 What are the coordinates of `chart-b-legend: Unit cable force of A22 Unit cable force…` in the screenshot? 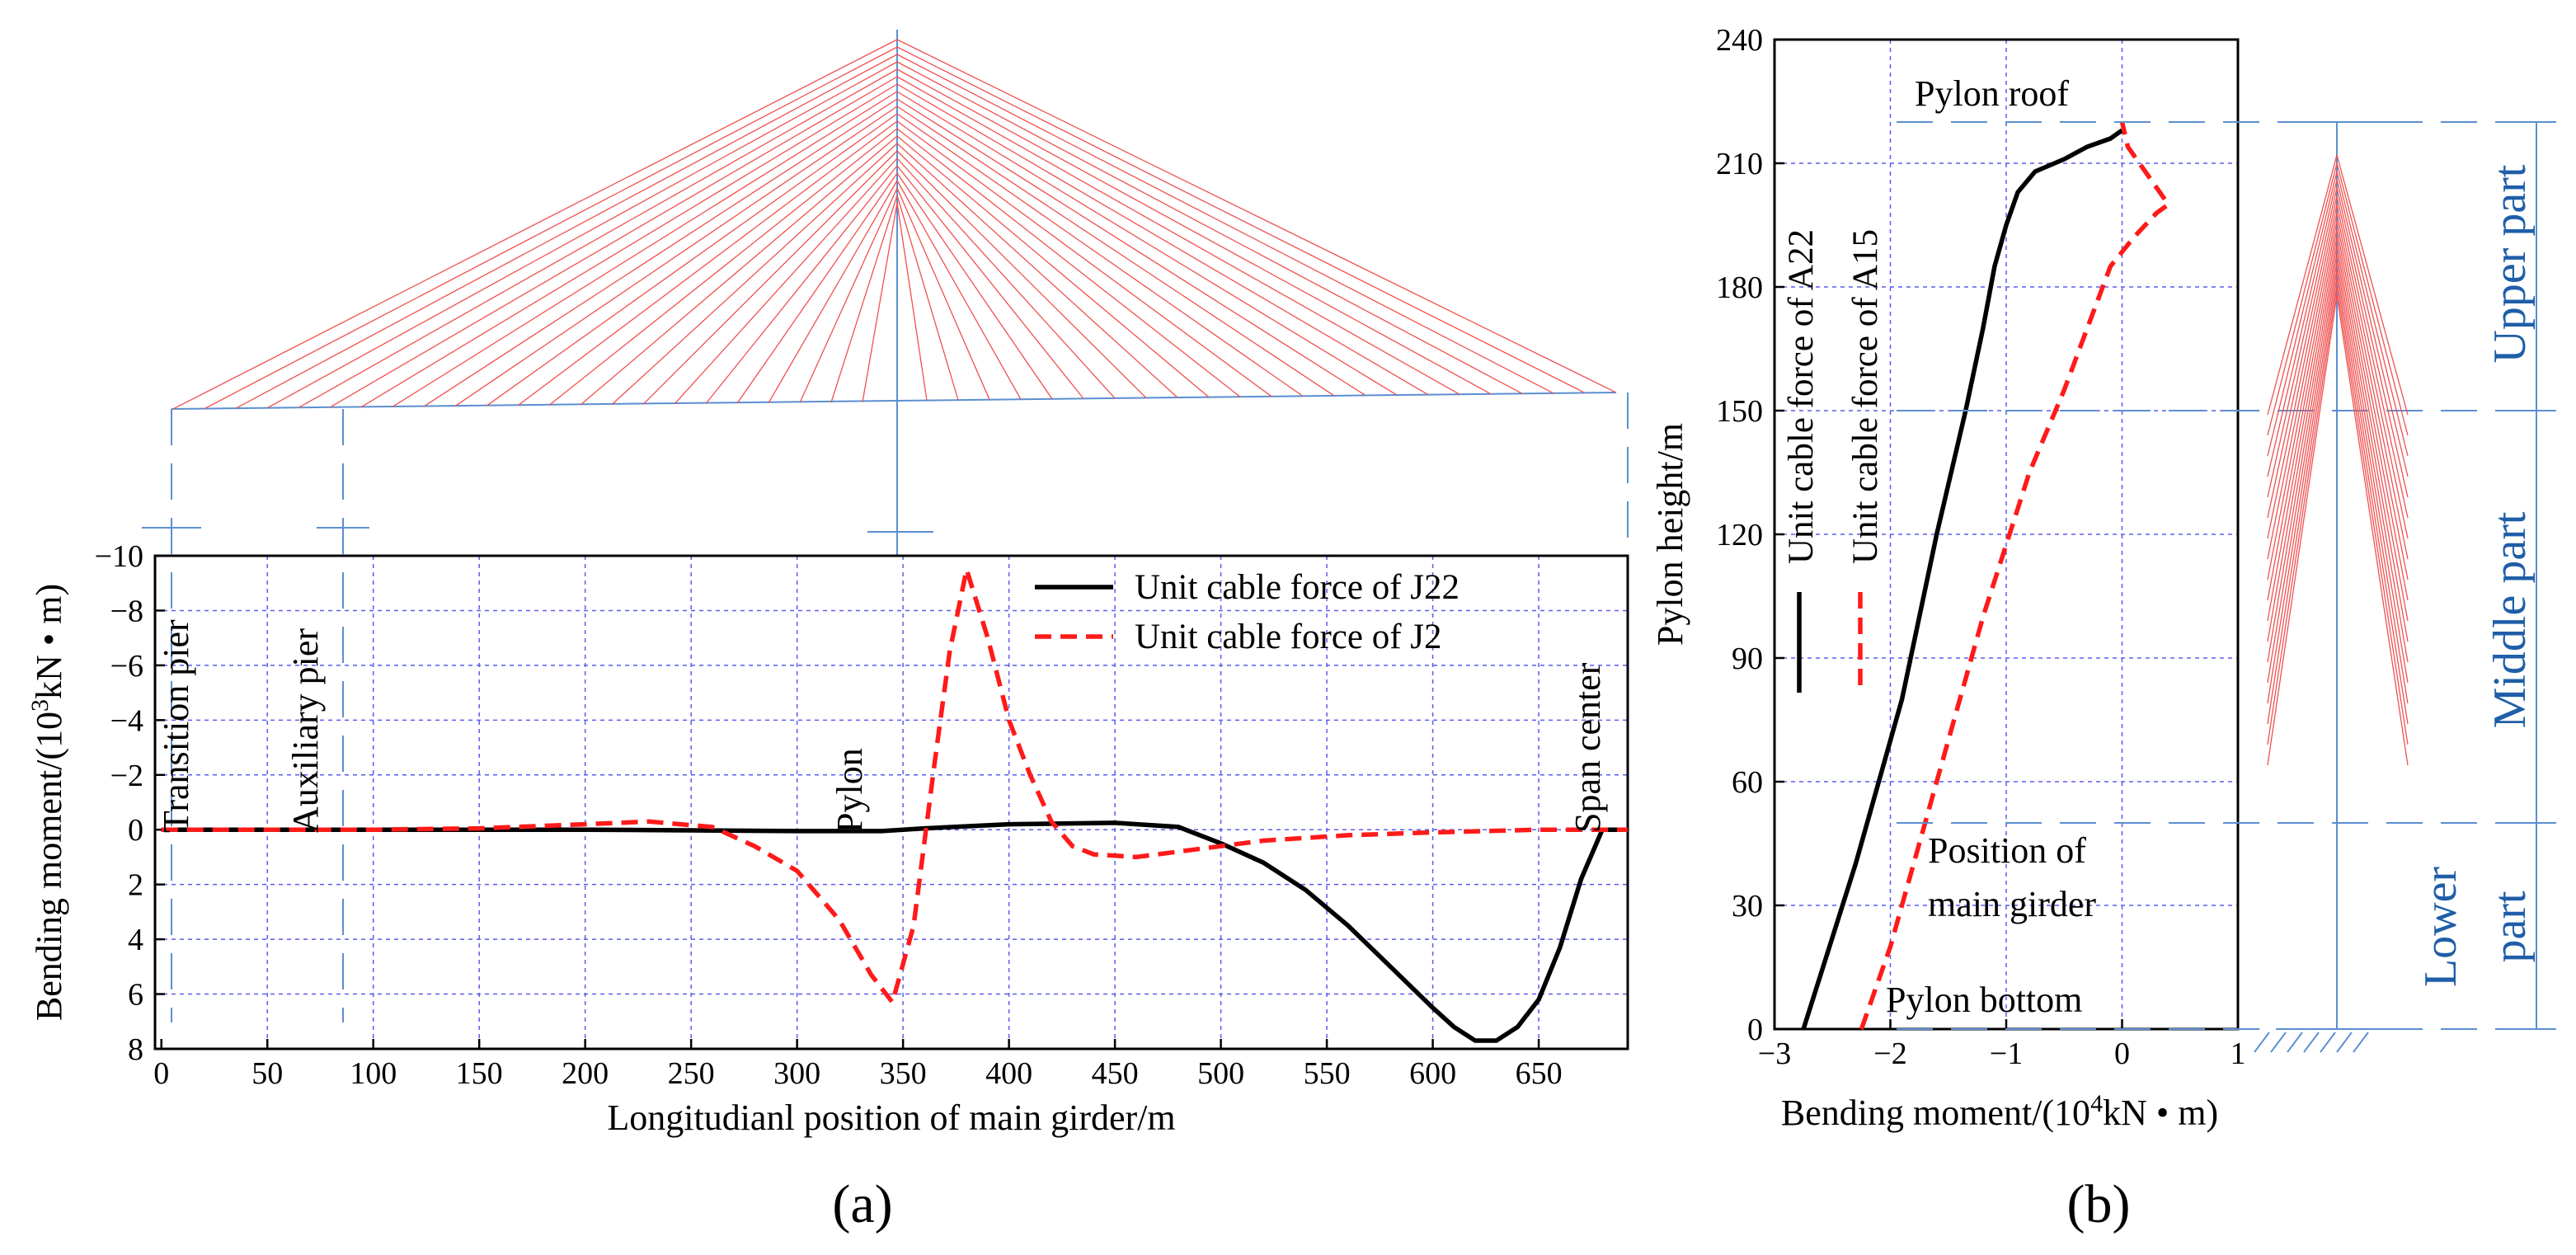 It's located at (1833, 461).